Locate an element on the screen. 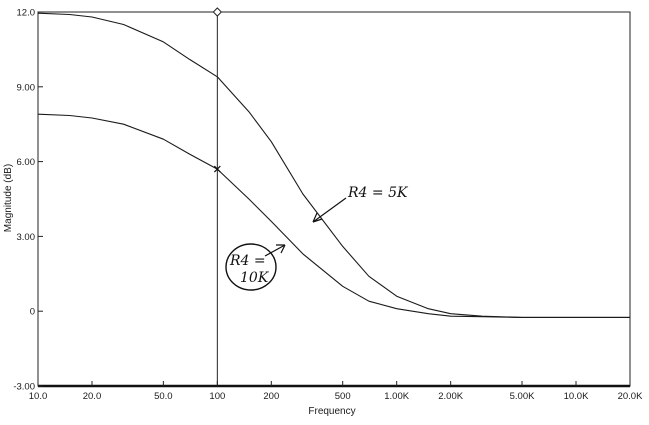 The image size is (649, 425). x-tick-label: 1.00K is located at coordinates (396, 396).